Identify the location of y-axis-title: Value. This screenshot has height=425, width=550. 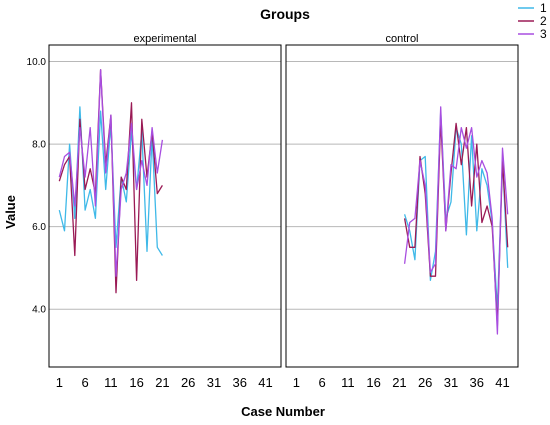
(10, 212).